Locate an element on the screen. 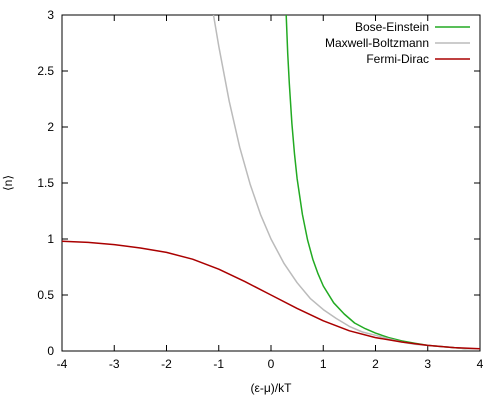 The image size is (500, 400). x-tick-label: 3 is located at coordinates (427, 364).